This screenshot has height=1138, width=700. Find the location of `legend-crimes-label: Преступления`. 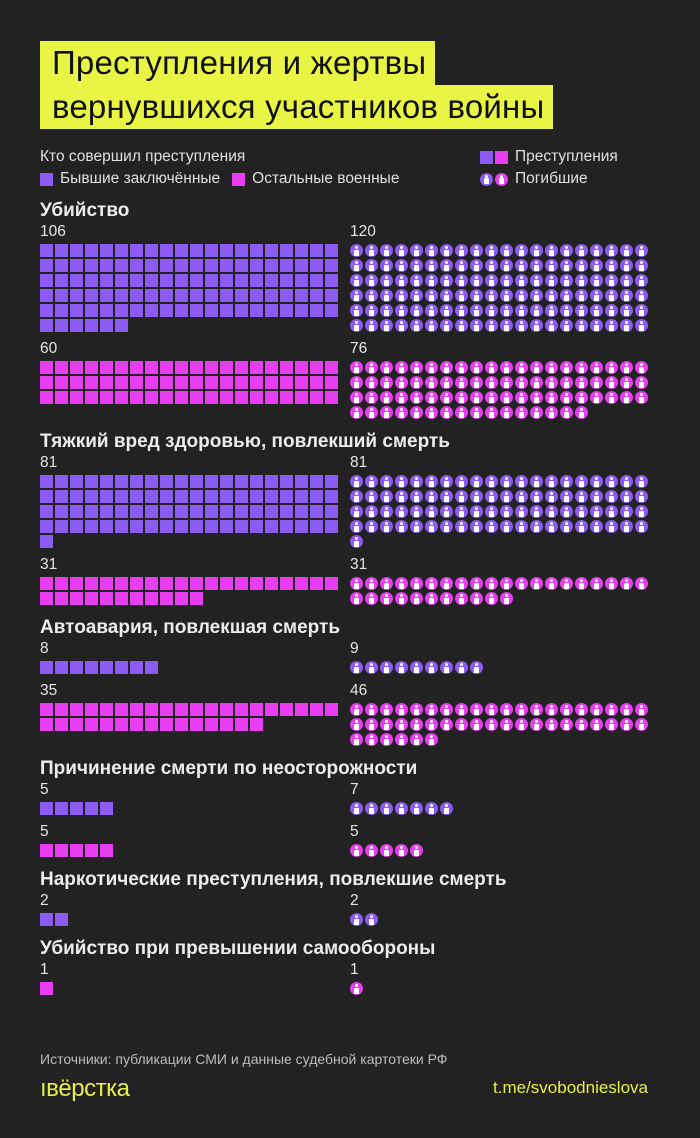

legend-crimes-label: Преступления is located at coordinates (566, 156).